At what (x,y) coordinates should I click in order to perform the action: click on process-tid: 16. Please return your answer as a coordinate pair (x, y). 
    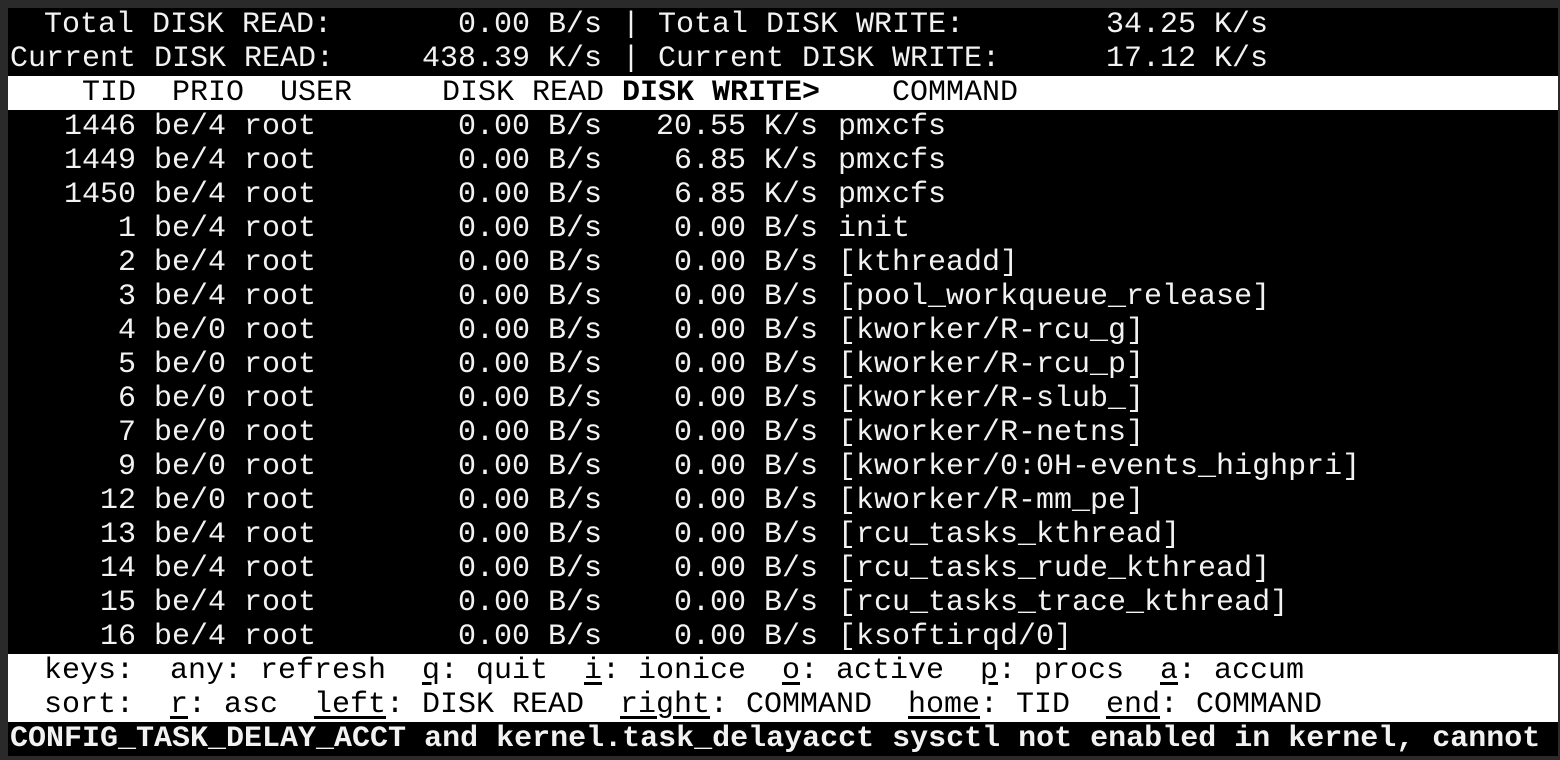
    Looking at the image, I should click on (117, 637).